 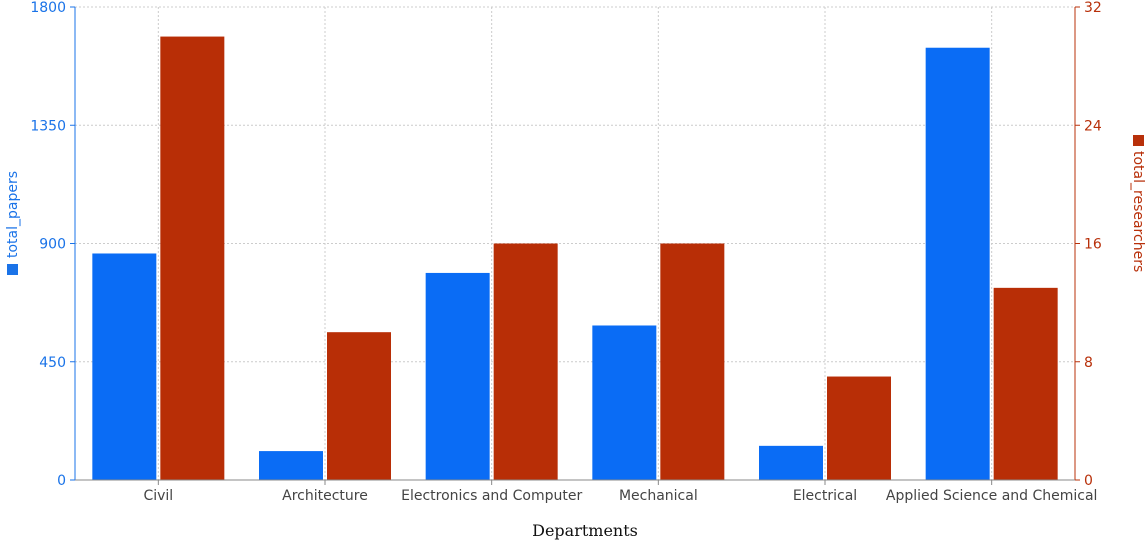 I want to click on legend-swatch-papers, so click(x=12, y=269).